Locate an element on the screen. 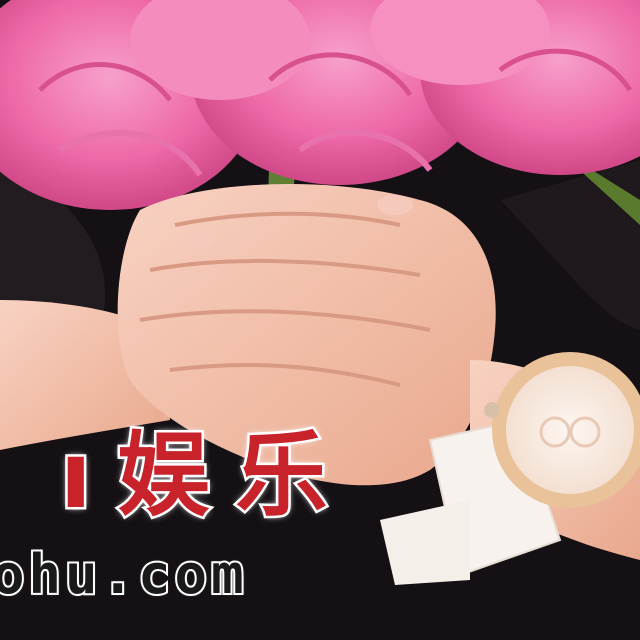 This screenshot has height=640, width=640. wristwatch is located at coordinates (510, 468).